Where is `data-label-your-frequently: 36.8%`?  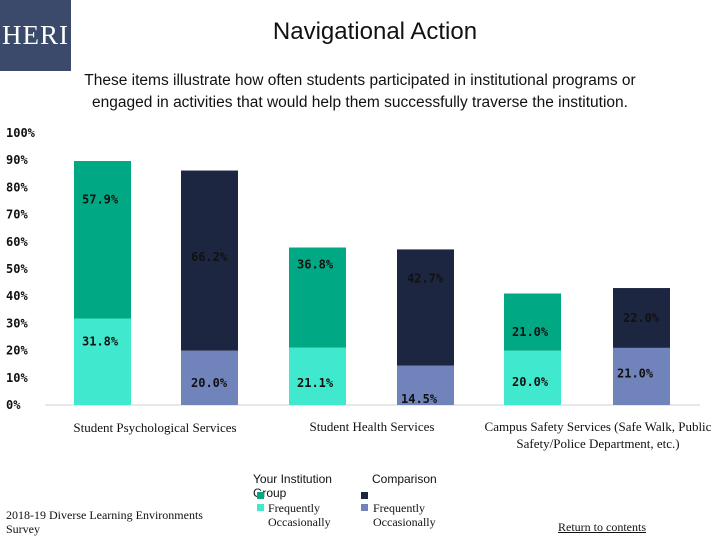 data-label-your-frequently: 36.8% is located at coordinates (315, 265).